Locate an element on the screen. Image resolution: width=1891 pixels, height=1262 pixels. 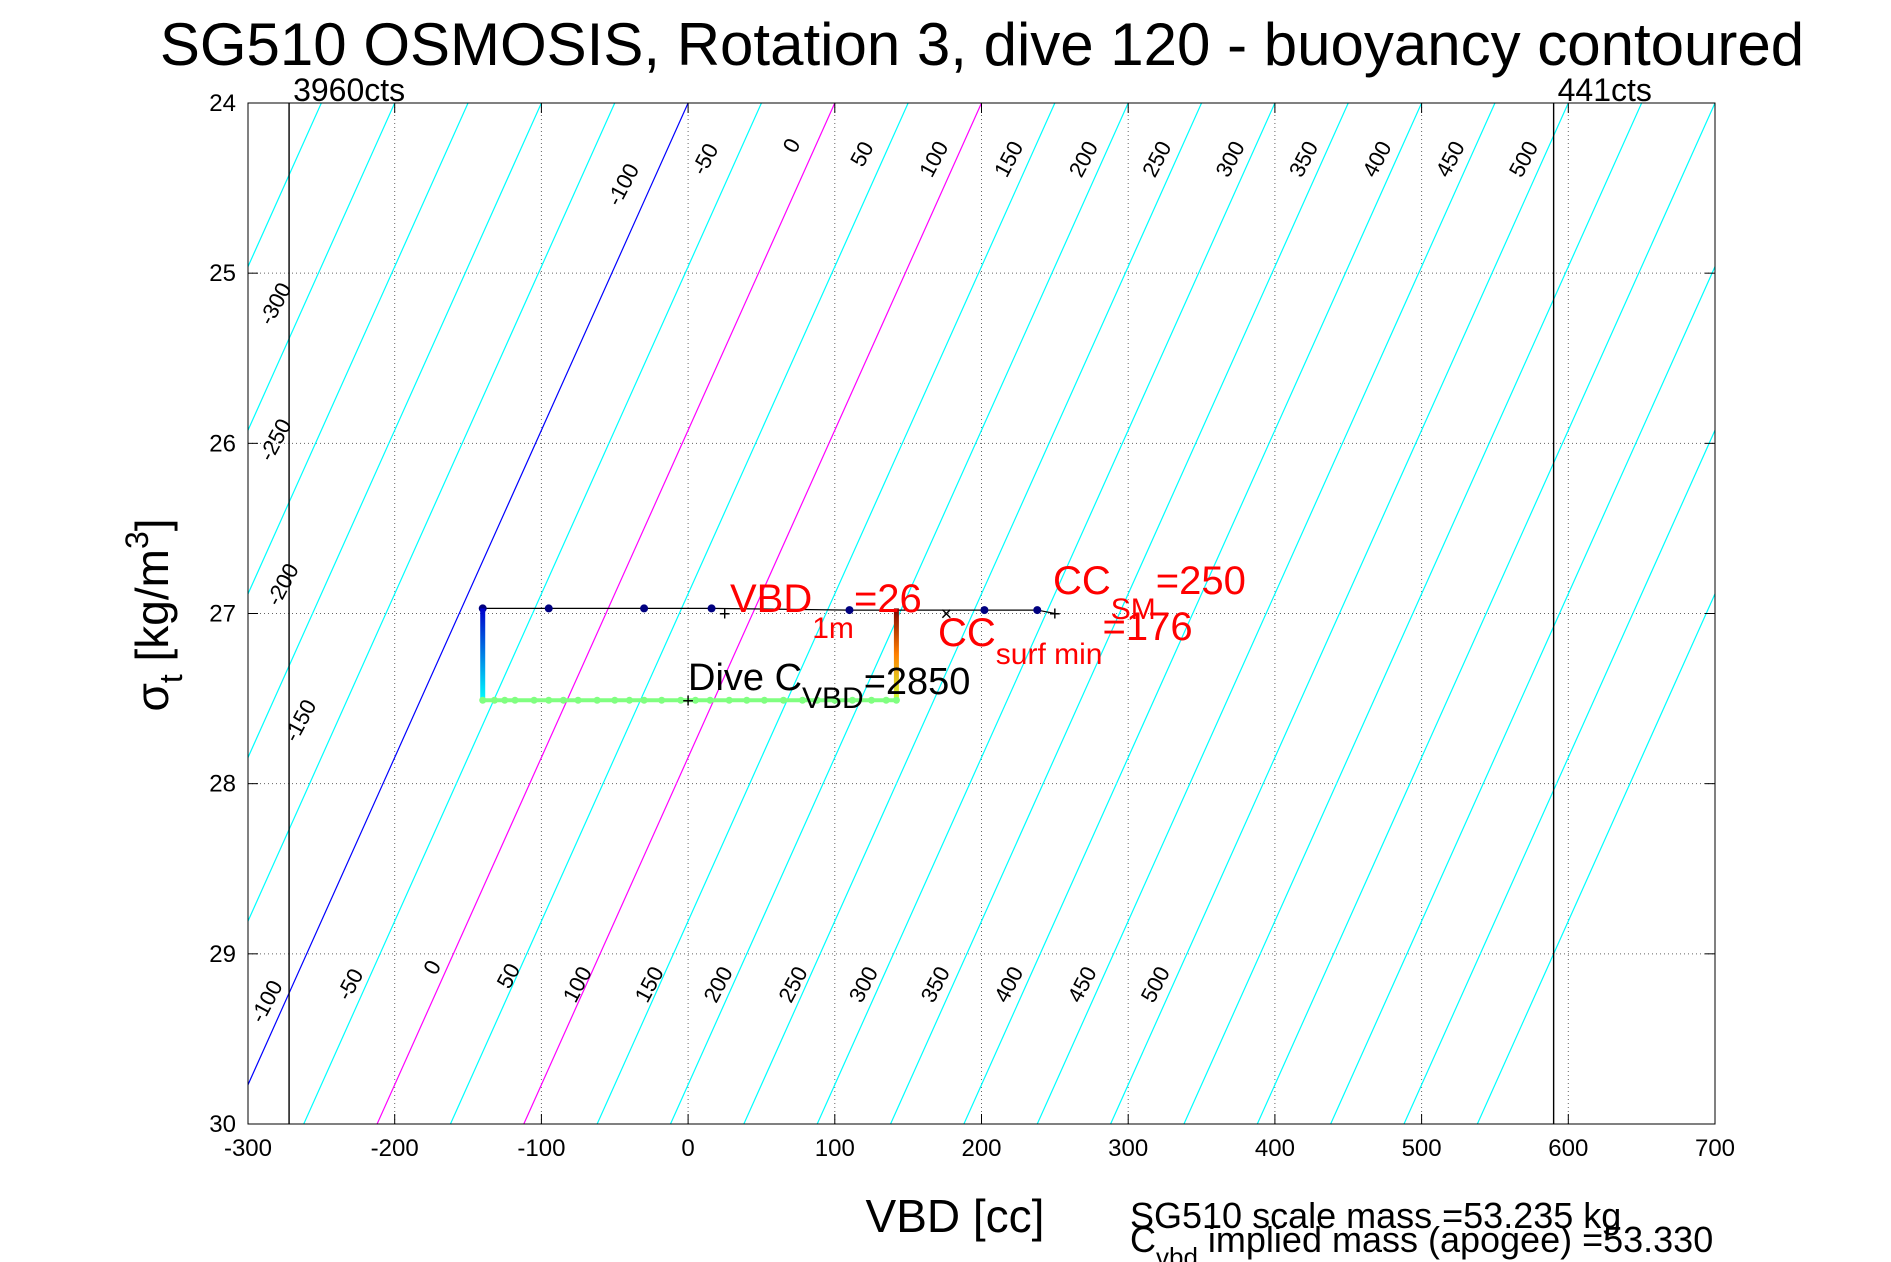
y-label-sigma: σ is located at coordinates (152, 697).